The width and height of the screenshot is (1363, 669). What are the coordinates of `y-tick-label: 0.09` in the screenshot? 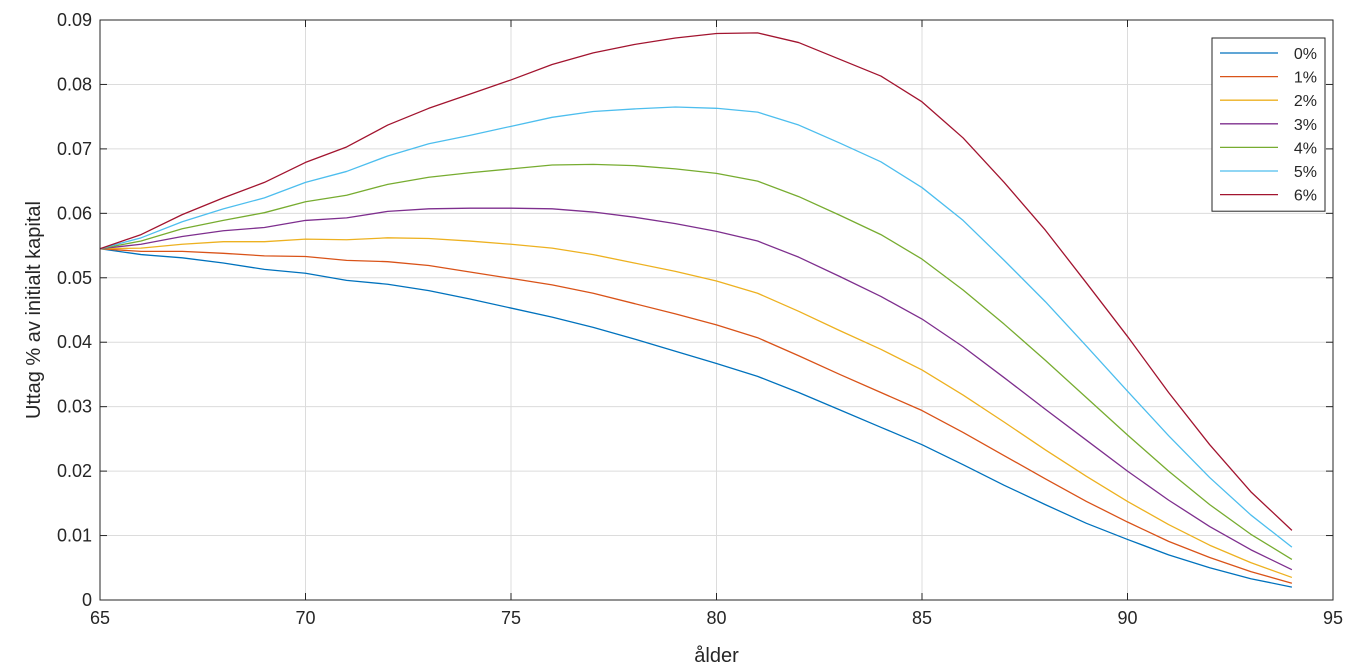 It's located at (74, 20).